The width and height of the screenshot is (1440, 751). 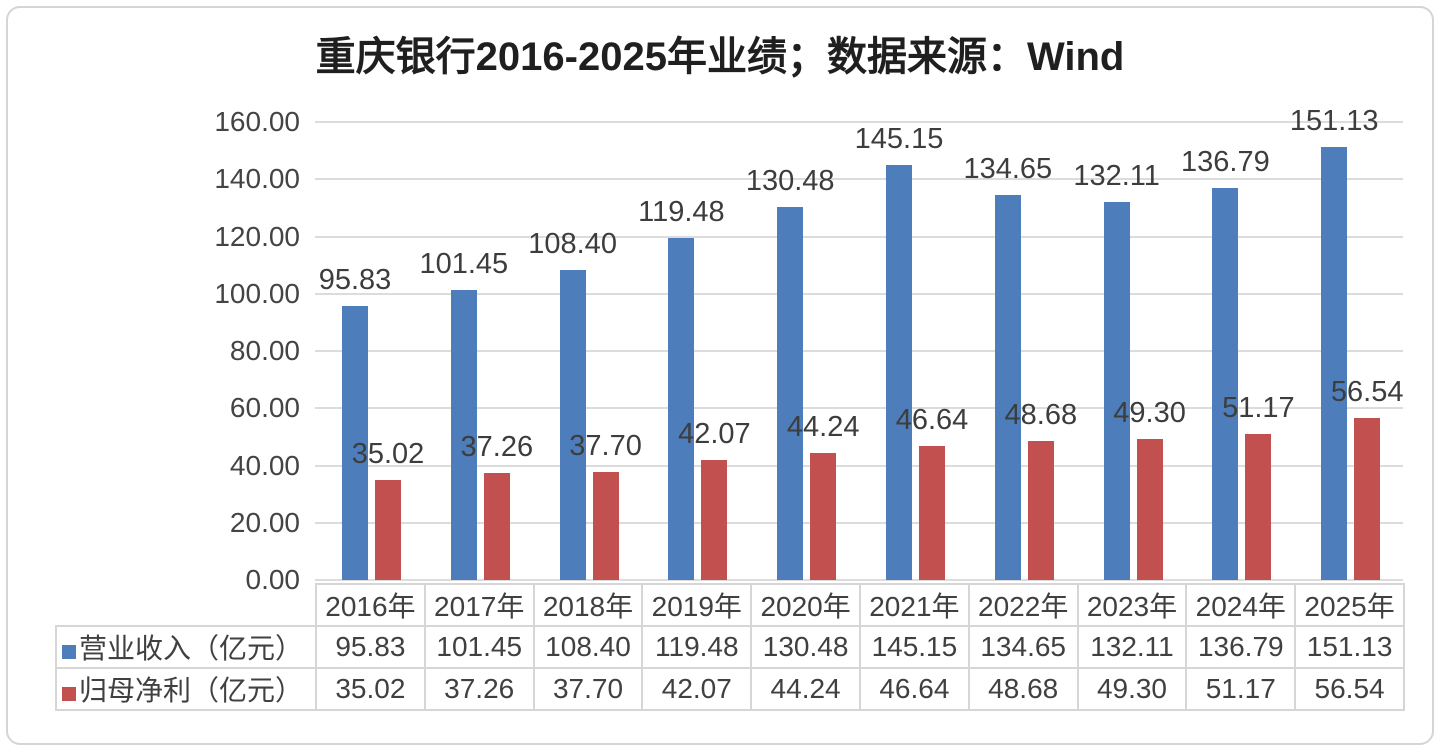 I want to click on year-header-cell: 2017年, so click(x=479, y=605).